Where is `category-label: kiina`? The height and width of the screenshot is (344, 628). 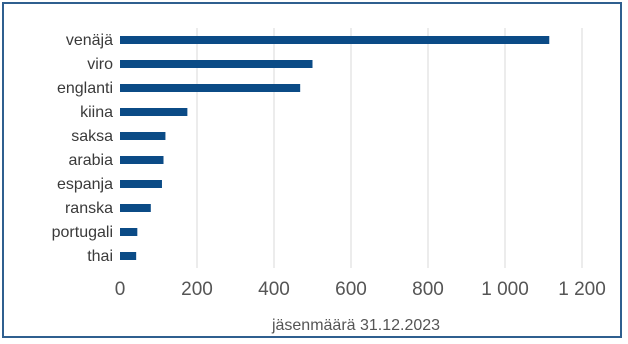 category-label: kiina is located at coordinates (96, 112).